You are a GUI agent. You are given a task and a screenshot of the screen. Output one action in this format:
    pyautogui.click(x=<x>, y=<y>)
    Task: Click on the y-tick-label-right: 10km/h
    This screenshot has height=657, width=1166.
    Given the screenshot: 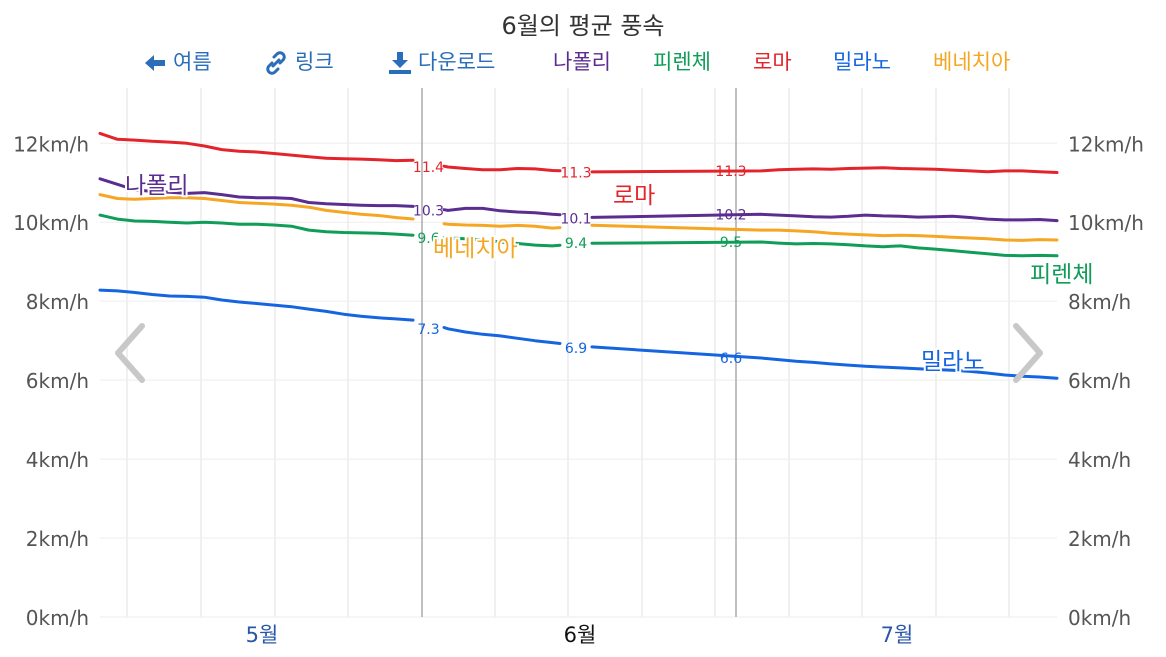 What is the action you would take?
    pyautogui.click(x=1106, y=223)
    